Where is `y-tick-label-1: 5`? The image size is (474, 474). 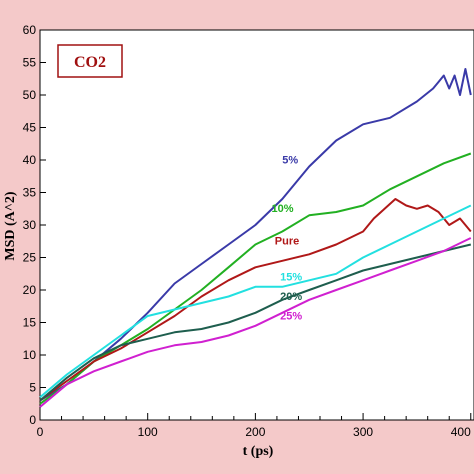
y-tick-label-1: 5 is located at coordinates (32, 388).